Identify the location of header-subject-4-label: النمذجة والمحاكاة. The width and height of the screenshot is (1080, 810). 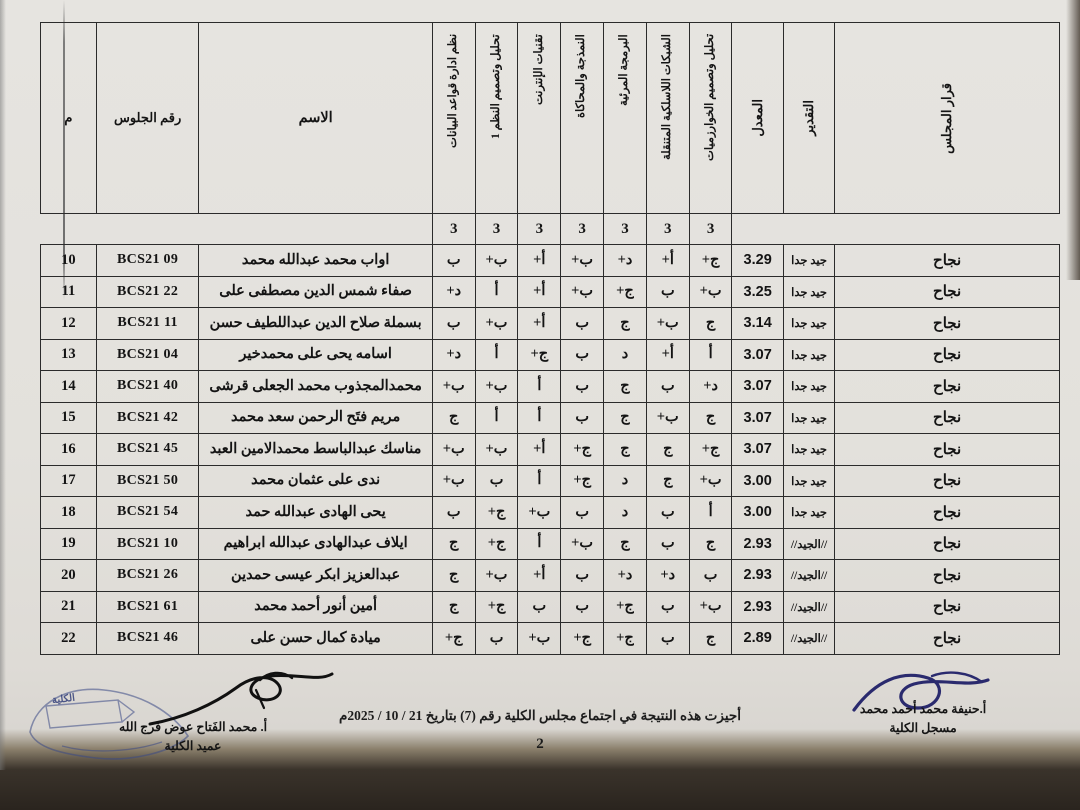
(581, 76).